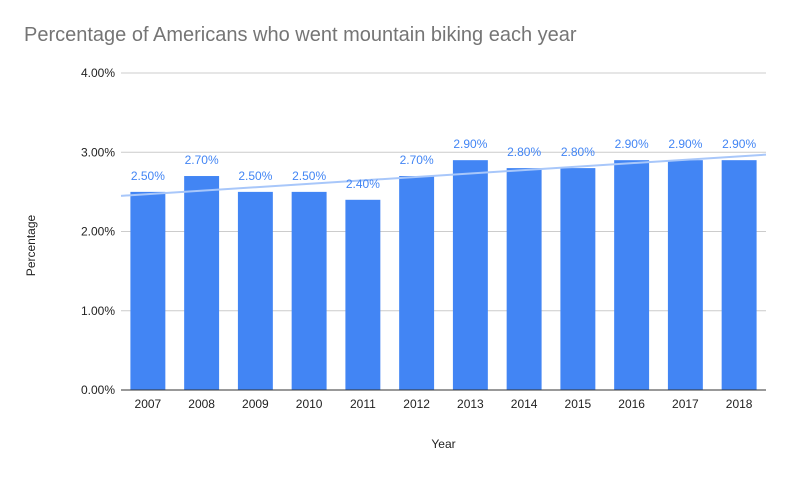  Describe the element at coordinates (470, 404) in the screenshot. I see `x-tick-label: 2013` at that location.